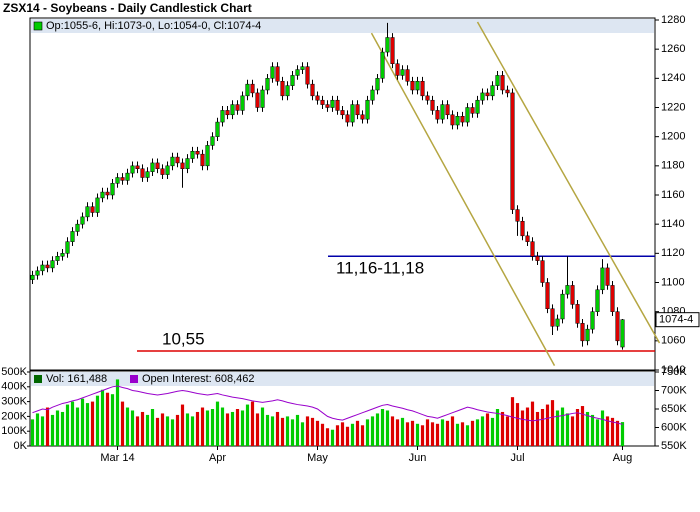  Describe the element at coordinates (674, 446) in the screenshot. I see `y2-tick-label: 550K` at that location.